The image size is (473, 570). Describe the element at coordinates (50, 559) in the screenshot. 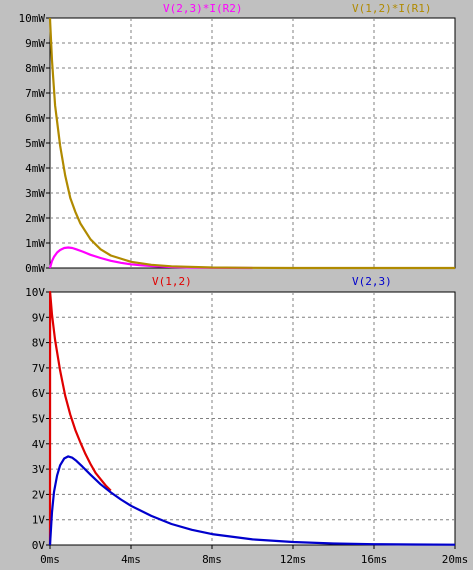

I see `x-tick-label: 0ms` at that location.